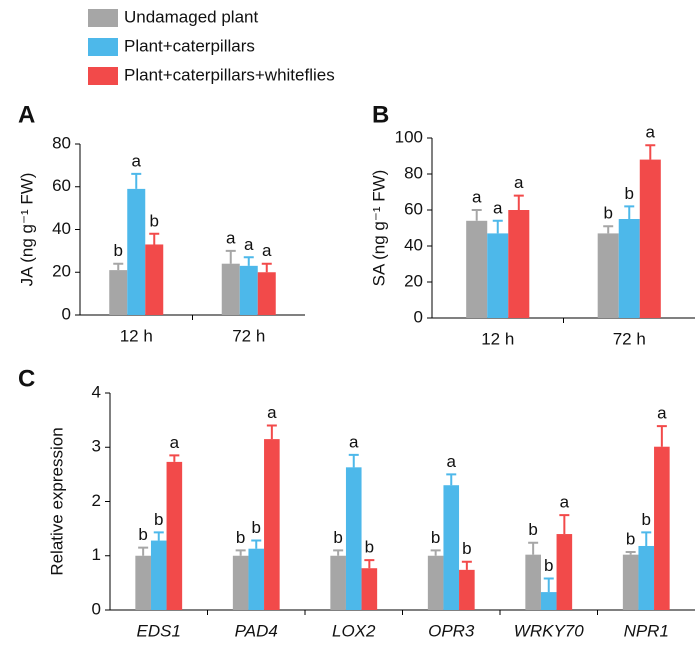  What do you see at coordinates (646, 630) in the screenshot?
I see `x-tick-label: NPR1` at bounding box center [646, 630].